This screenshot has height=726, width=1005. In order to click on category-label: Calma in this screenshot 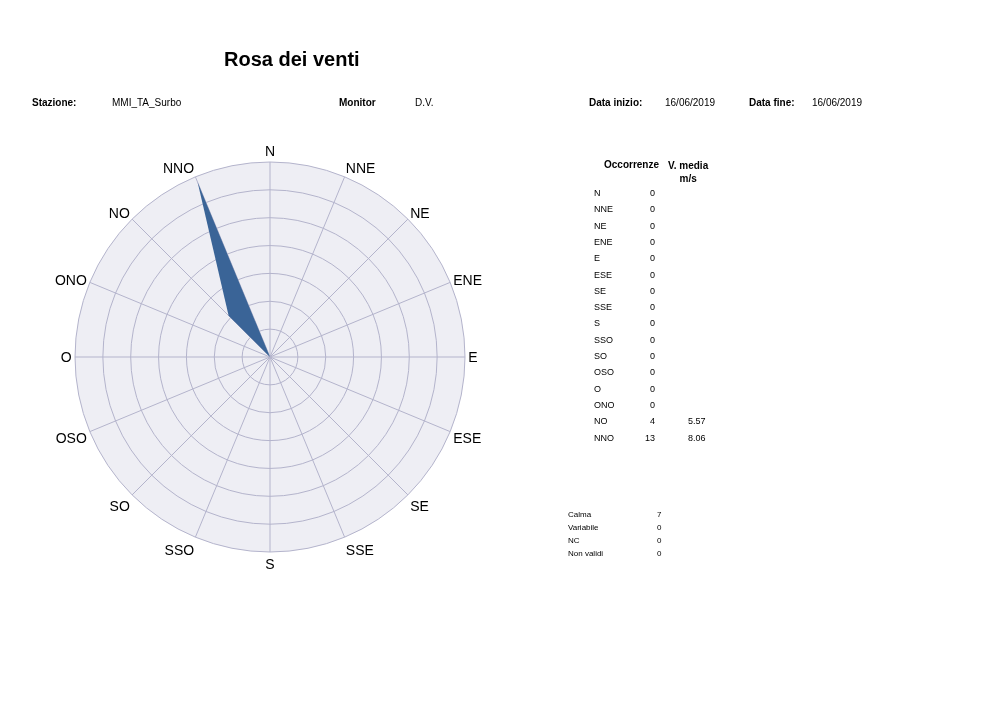, I will do `click(580, 514)`.